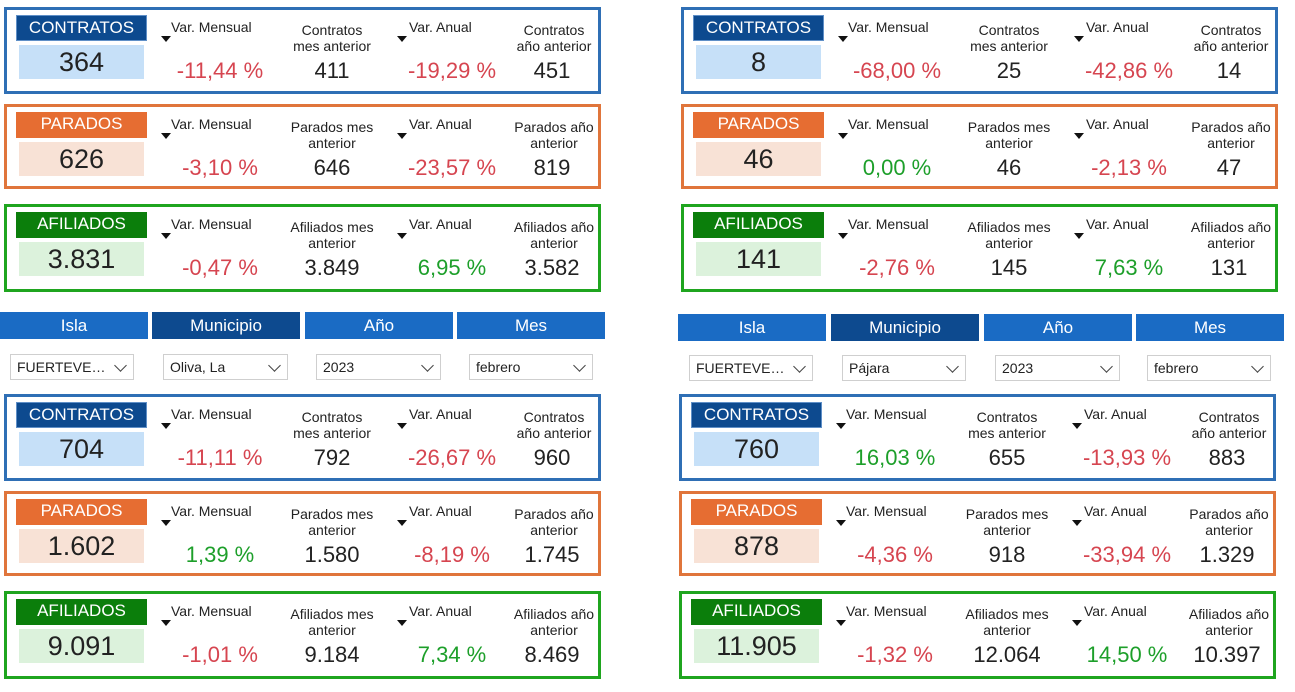  Describe the element at coordinates (225, 367) in the screenshot. I see `municipio-dropdown: Oliva, La` at that location.